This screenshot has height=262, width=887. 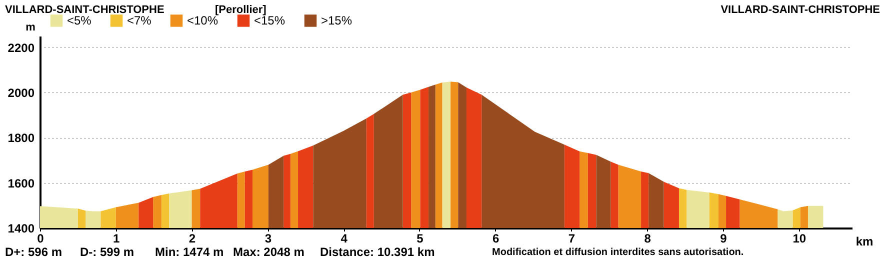 I want to click on x-tick-label: 2, so click(x=192, y=239).